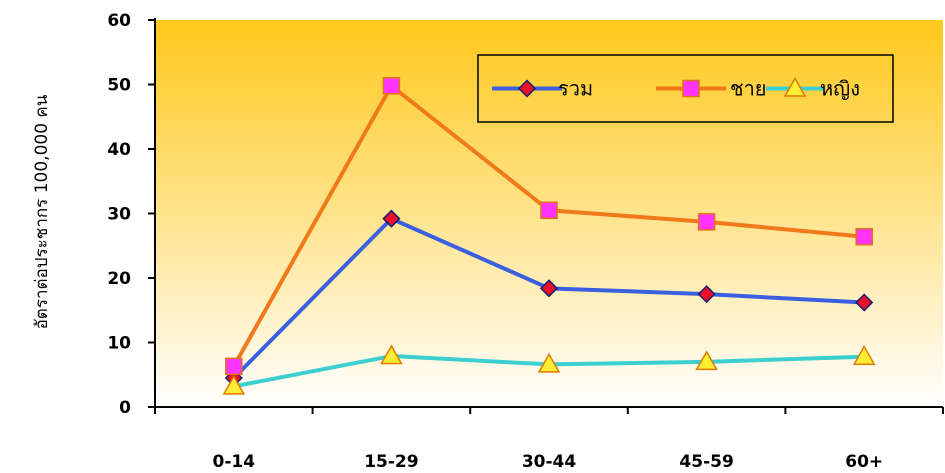 The image size is (945, 473). Describe the element at coordinates (549, 462) in the screenshot. I see `x-tick-label: 30-44` at that location.